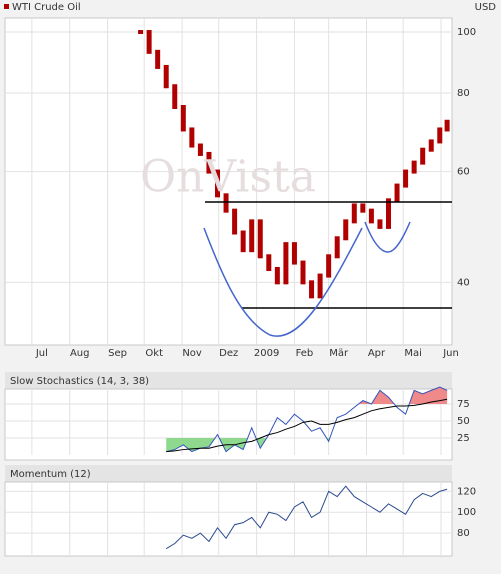  Describe the element at coordinates (339, 353) in the screenshot. I see `x-tick-label: Mär` at that location.